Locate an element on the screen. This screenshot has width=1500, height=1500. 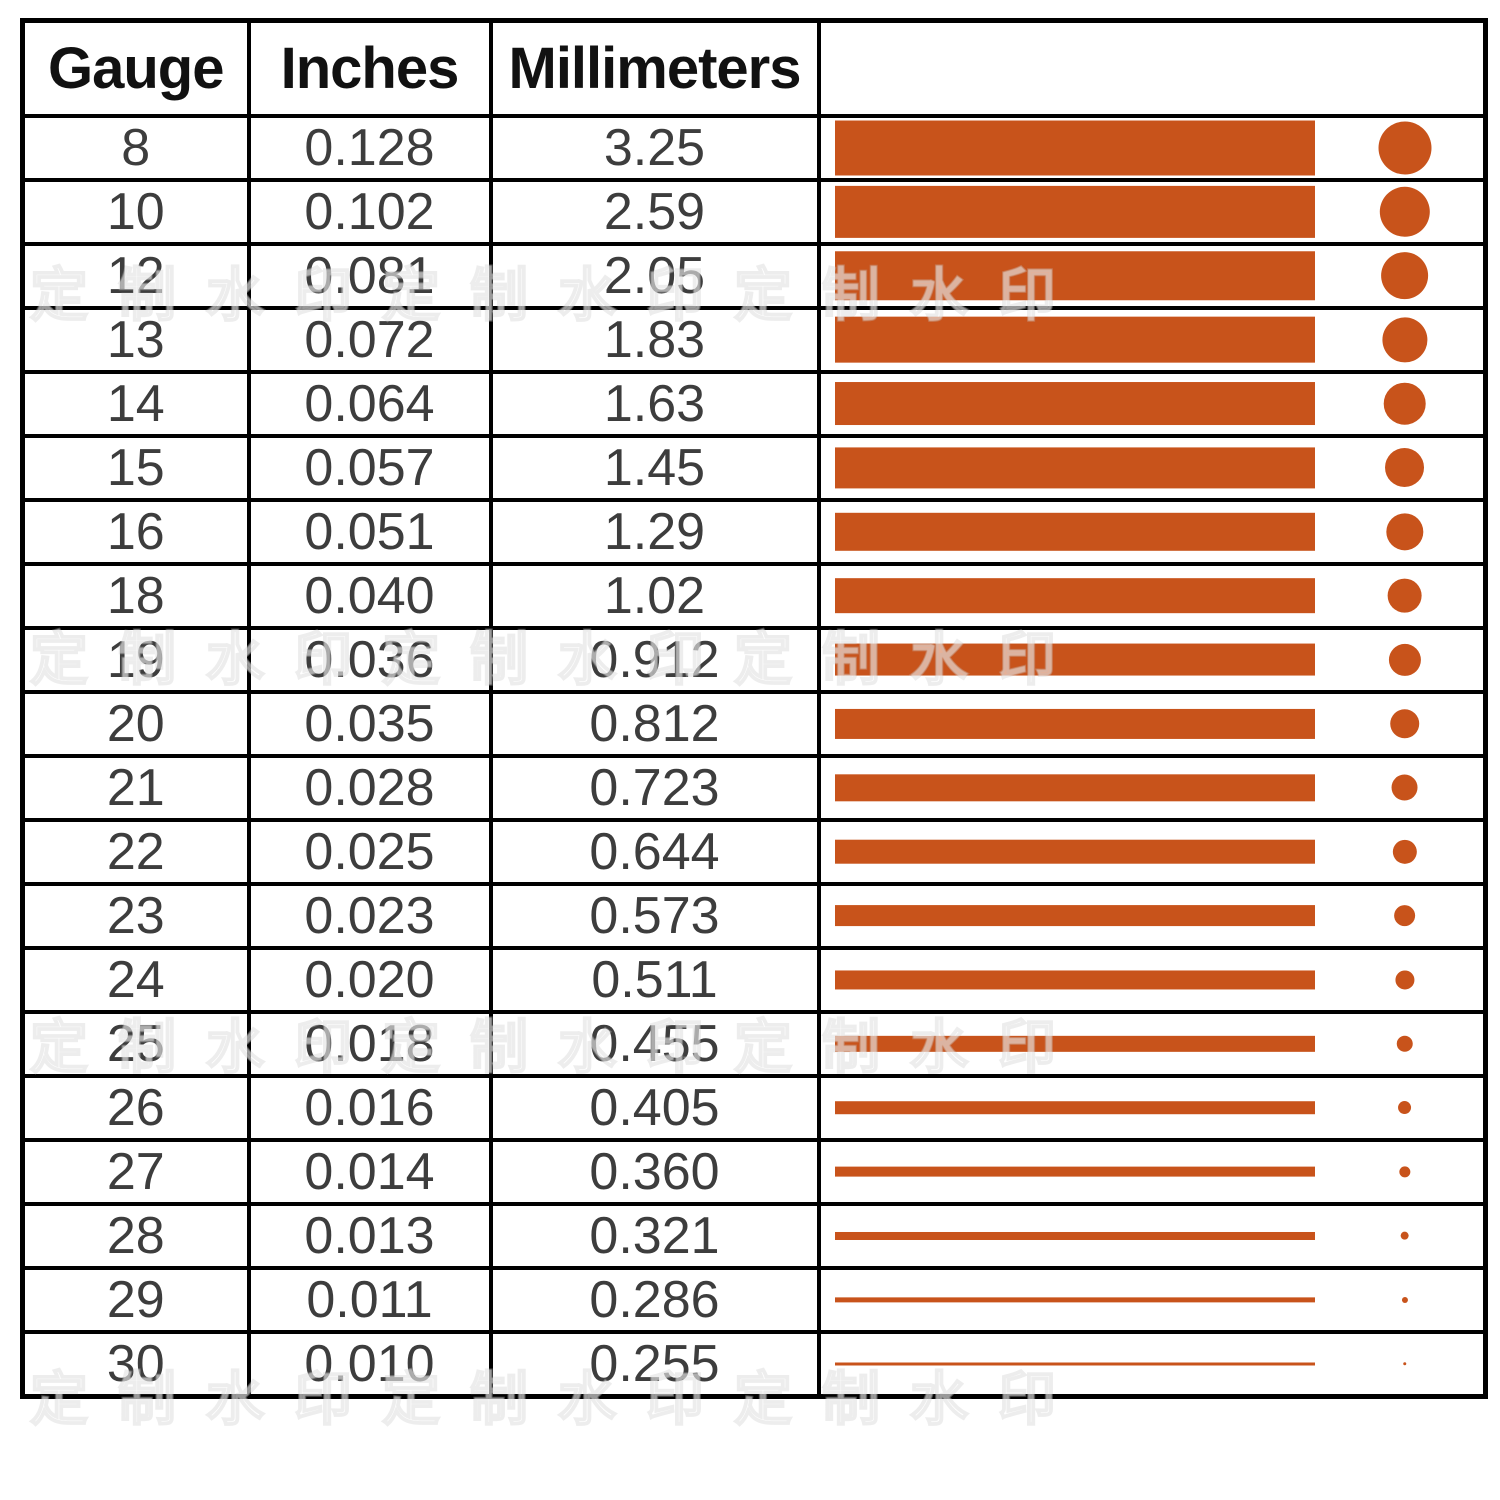
table-row: 14 0.064 1.63 is located at coordinates (754, 403).